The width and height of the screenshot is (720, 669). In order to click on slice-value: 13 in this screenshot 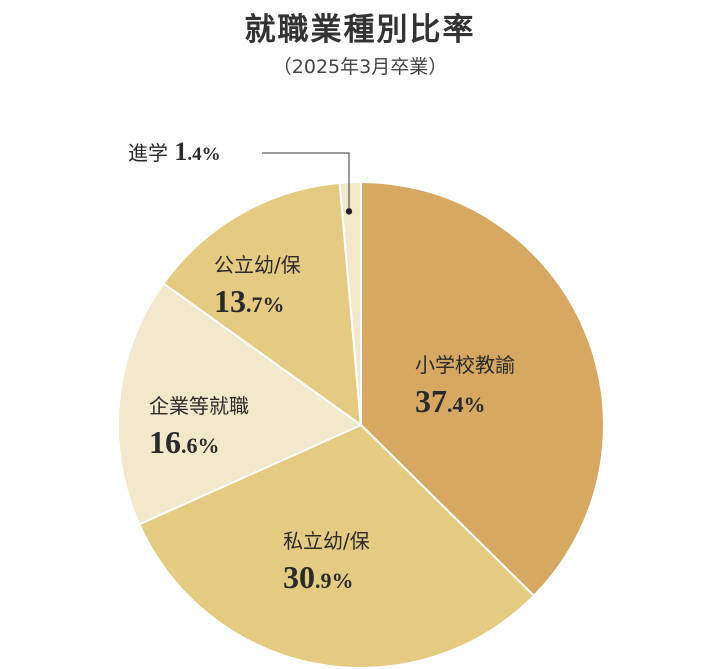, I will do `click(230, 301)`.